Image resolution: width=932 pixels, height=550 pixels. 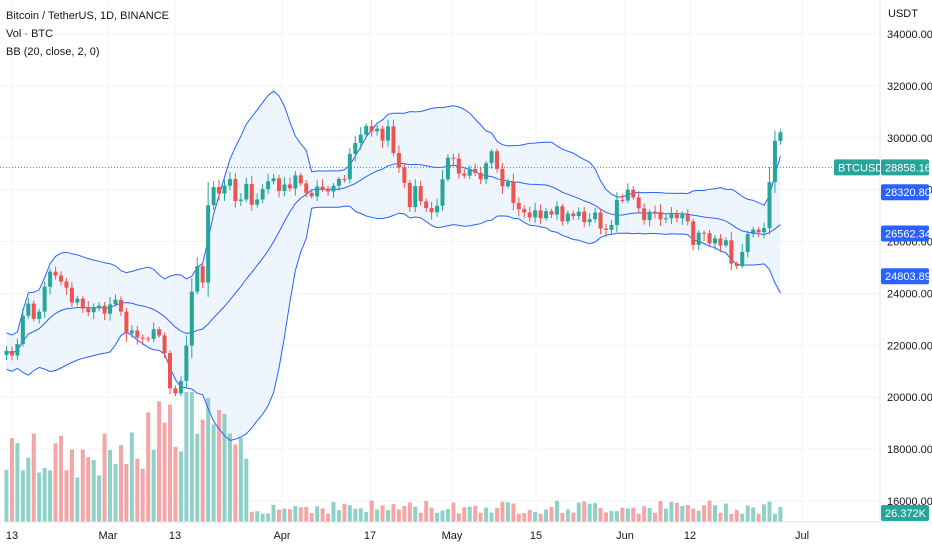 What do you see at coordinates (802, 536) in the screenshot?
I see `time-tick: Jul` at bounding box center [802, 536].